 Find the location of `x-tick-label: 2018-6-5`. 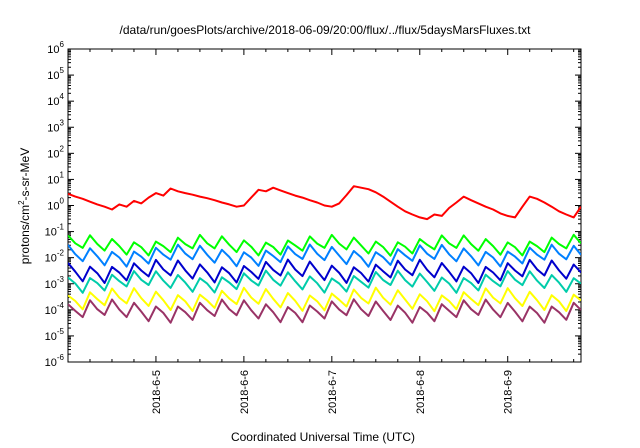

x-tick-label: 2018-6-5 is located at coordinates (157, 392).